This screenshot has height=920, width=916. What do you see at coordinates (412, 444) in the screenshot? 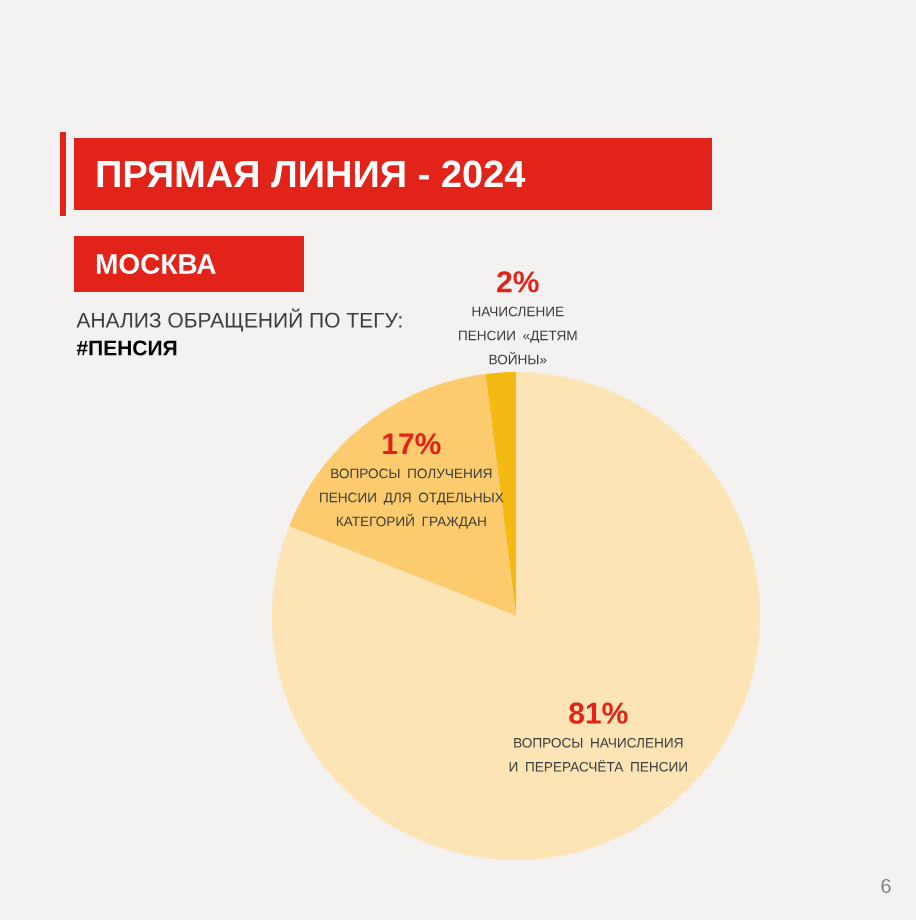
I see `data-label: 17%` at bounding box center [412, 444].